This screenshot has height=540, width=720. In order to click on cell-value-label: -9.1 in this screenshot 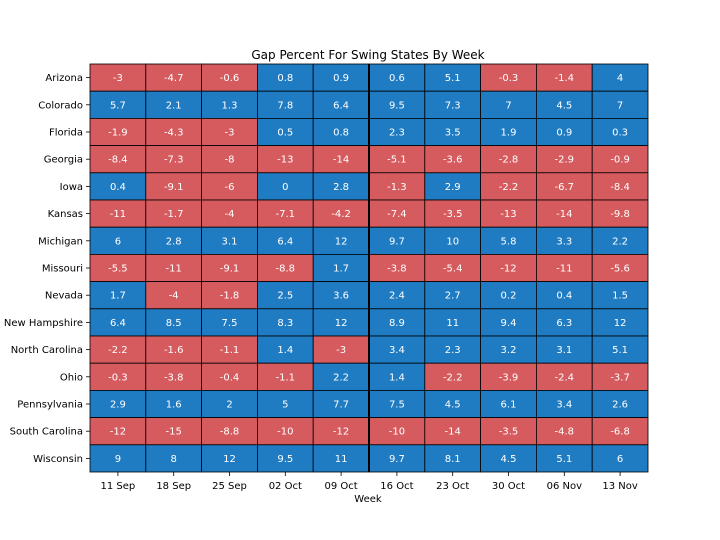, I will do `click(230, 269)`.